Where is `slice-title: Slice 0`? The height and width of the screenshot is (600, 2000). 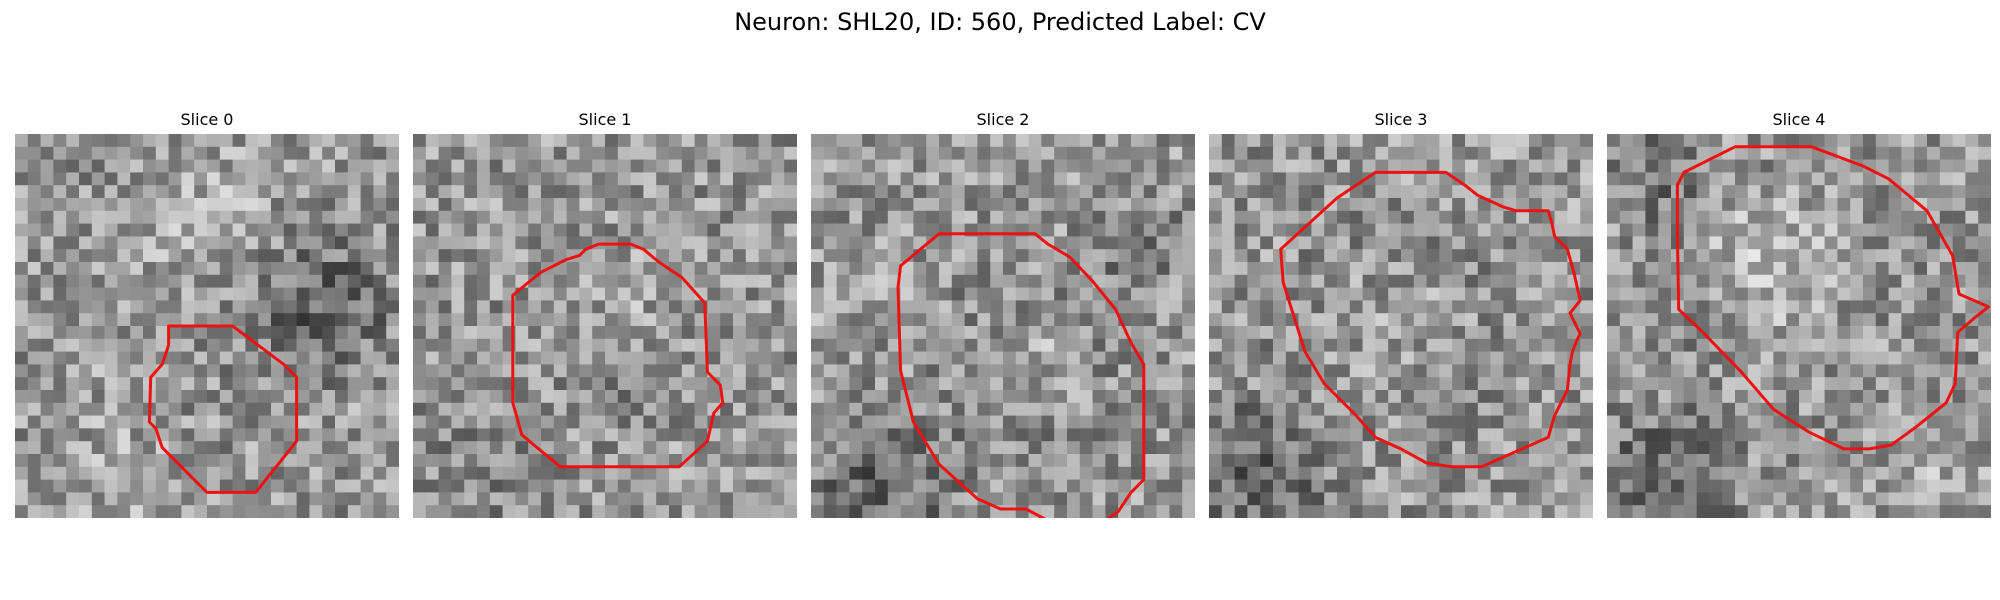 slice-title: Slice 0 is located at coordinates (207, 119).